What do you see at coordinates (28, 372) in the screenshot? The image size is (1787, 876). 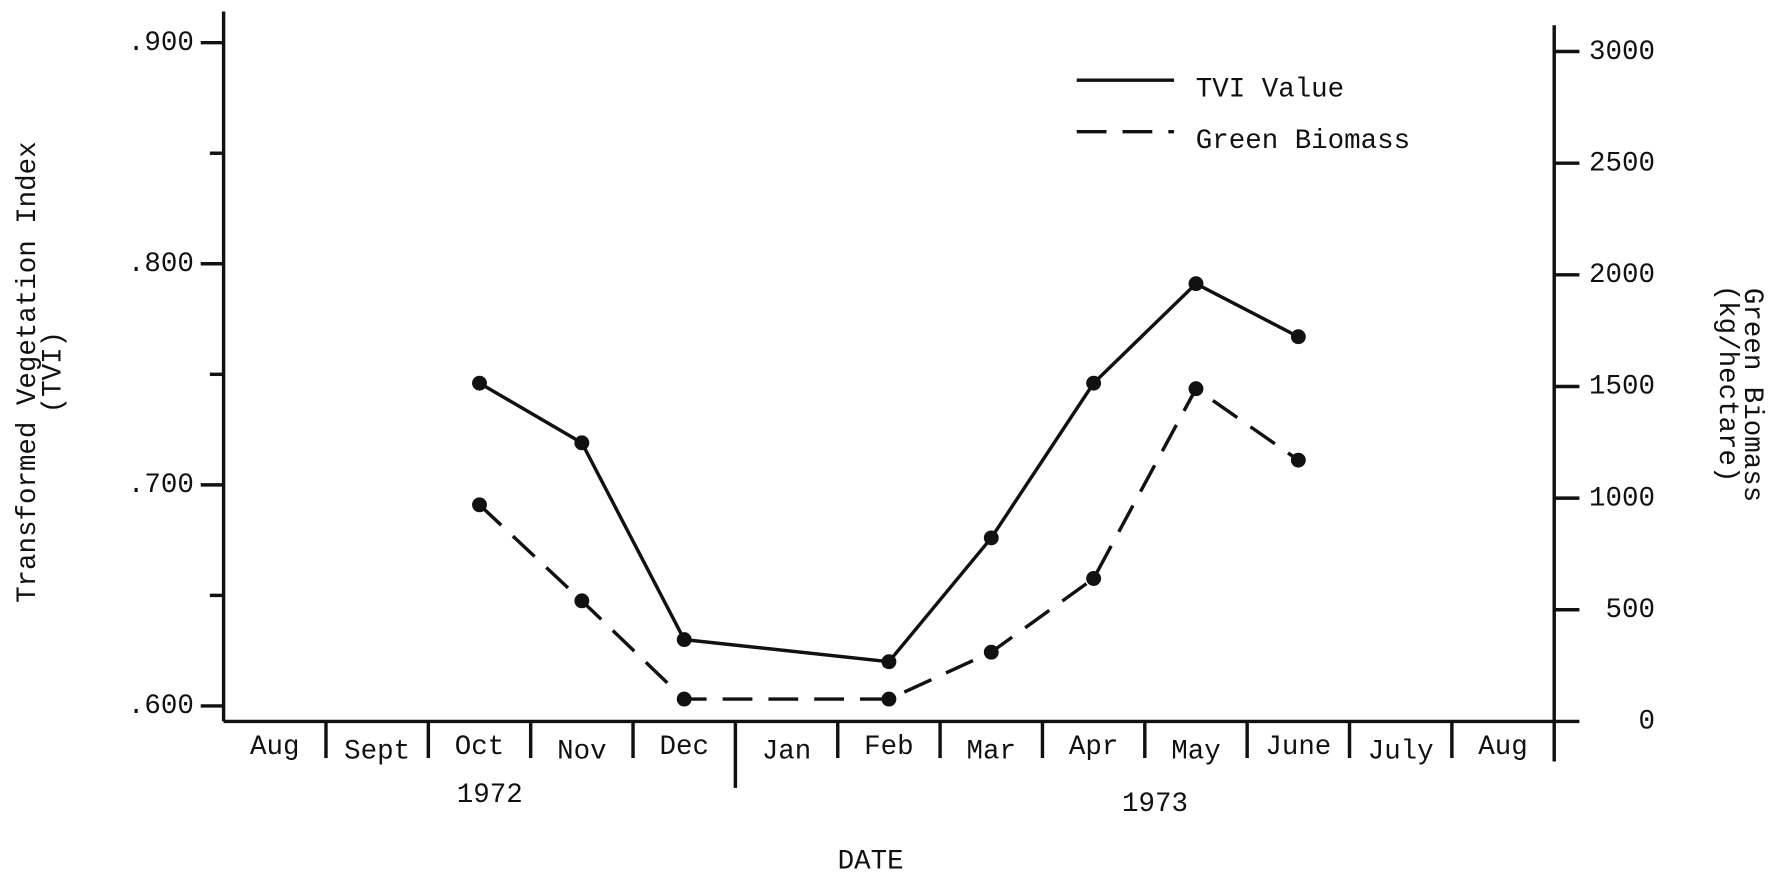 I see `y-axis-title: Transformed Vegetation Index` at bounding box center [28, 372].